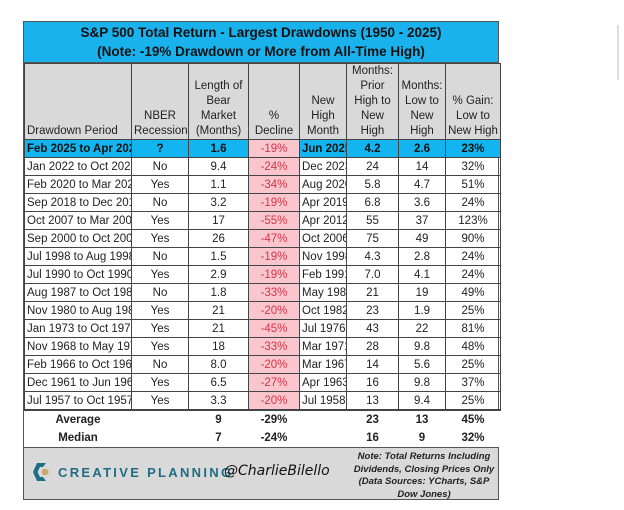 The width and height of the screenshot is (624, 510). Describe the element at coordinates (274, 438) in the screenshot. I see `summary-cell: -24%` at that location.